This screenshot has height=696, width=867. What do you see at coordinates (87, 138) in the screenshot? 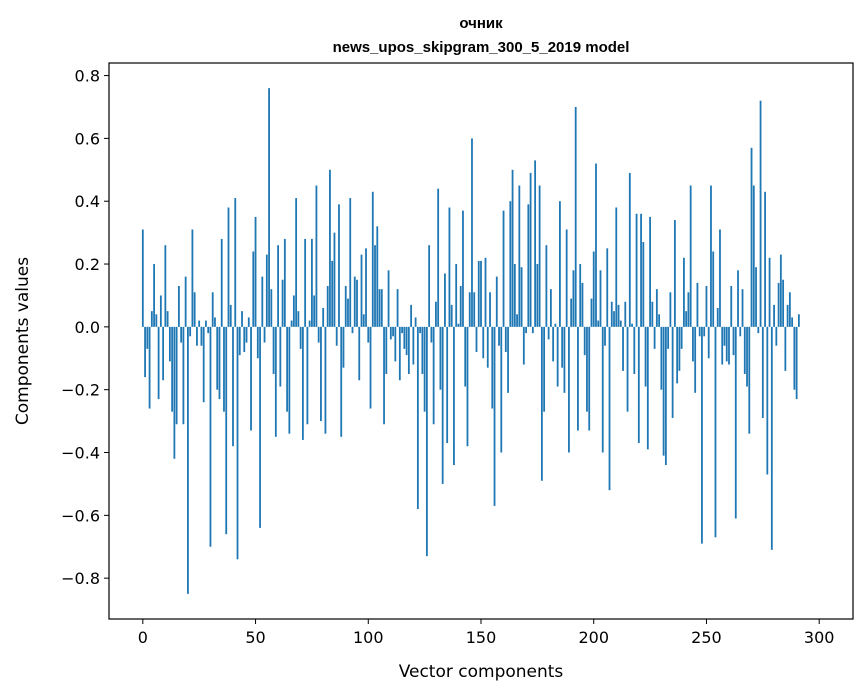
I see `y-tick-label: 0.6` at bounding box center [87, 138].